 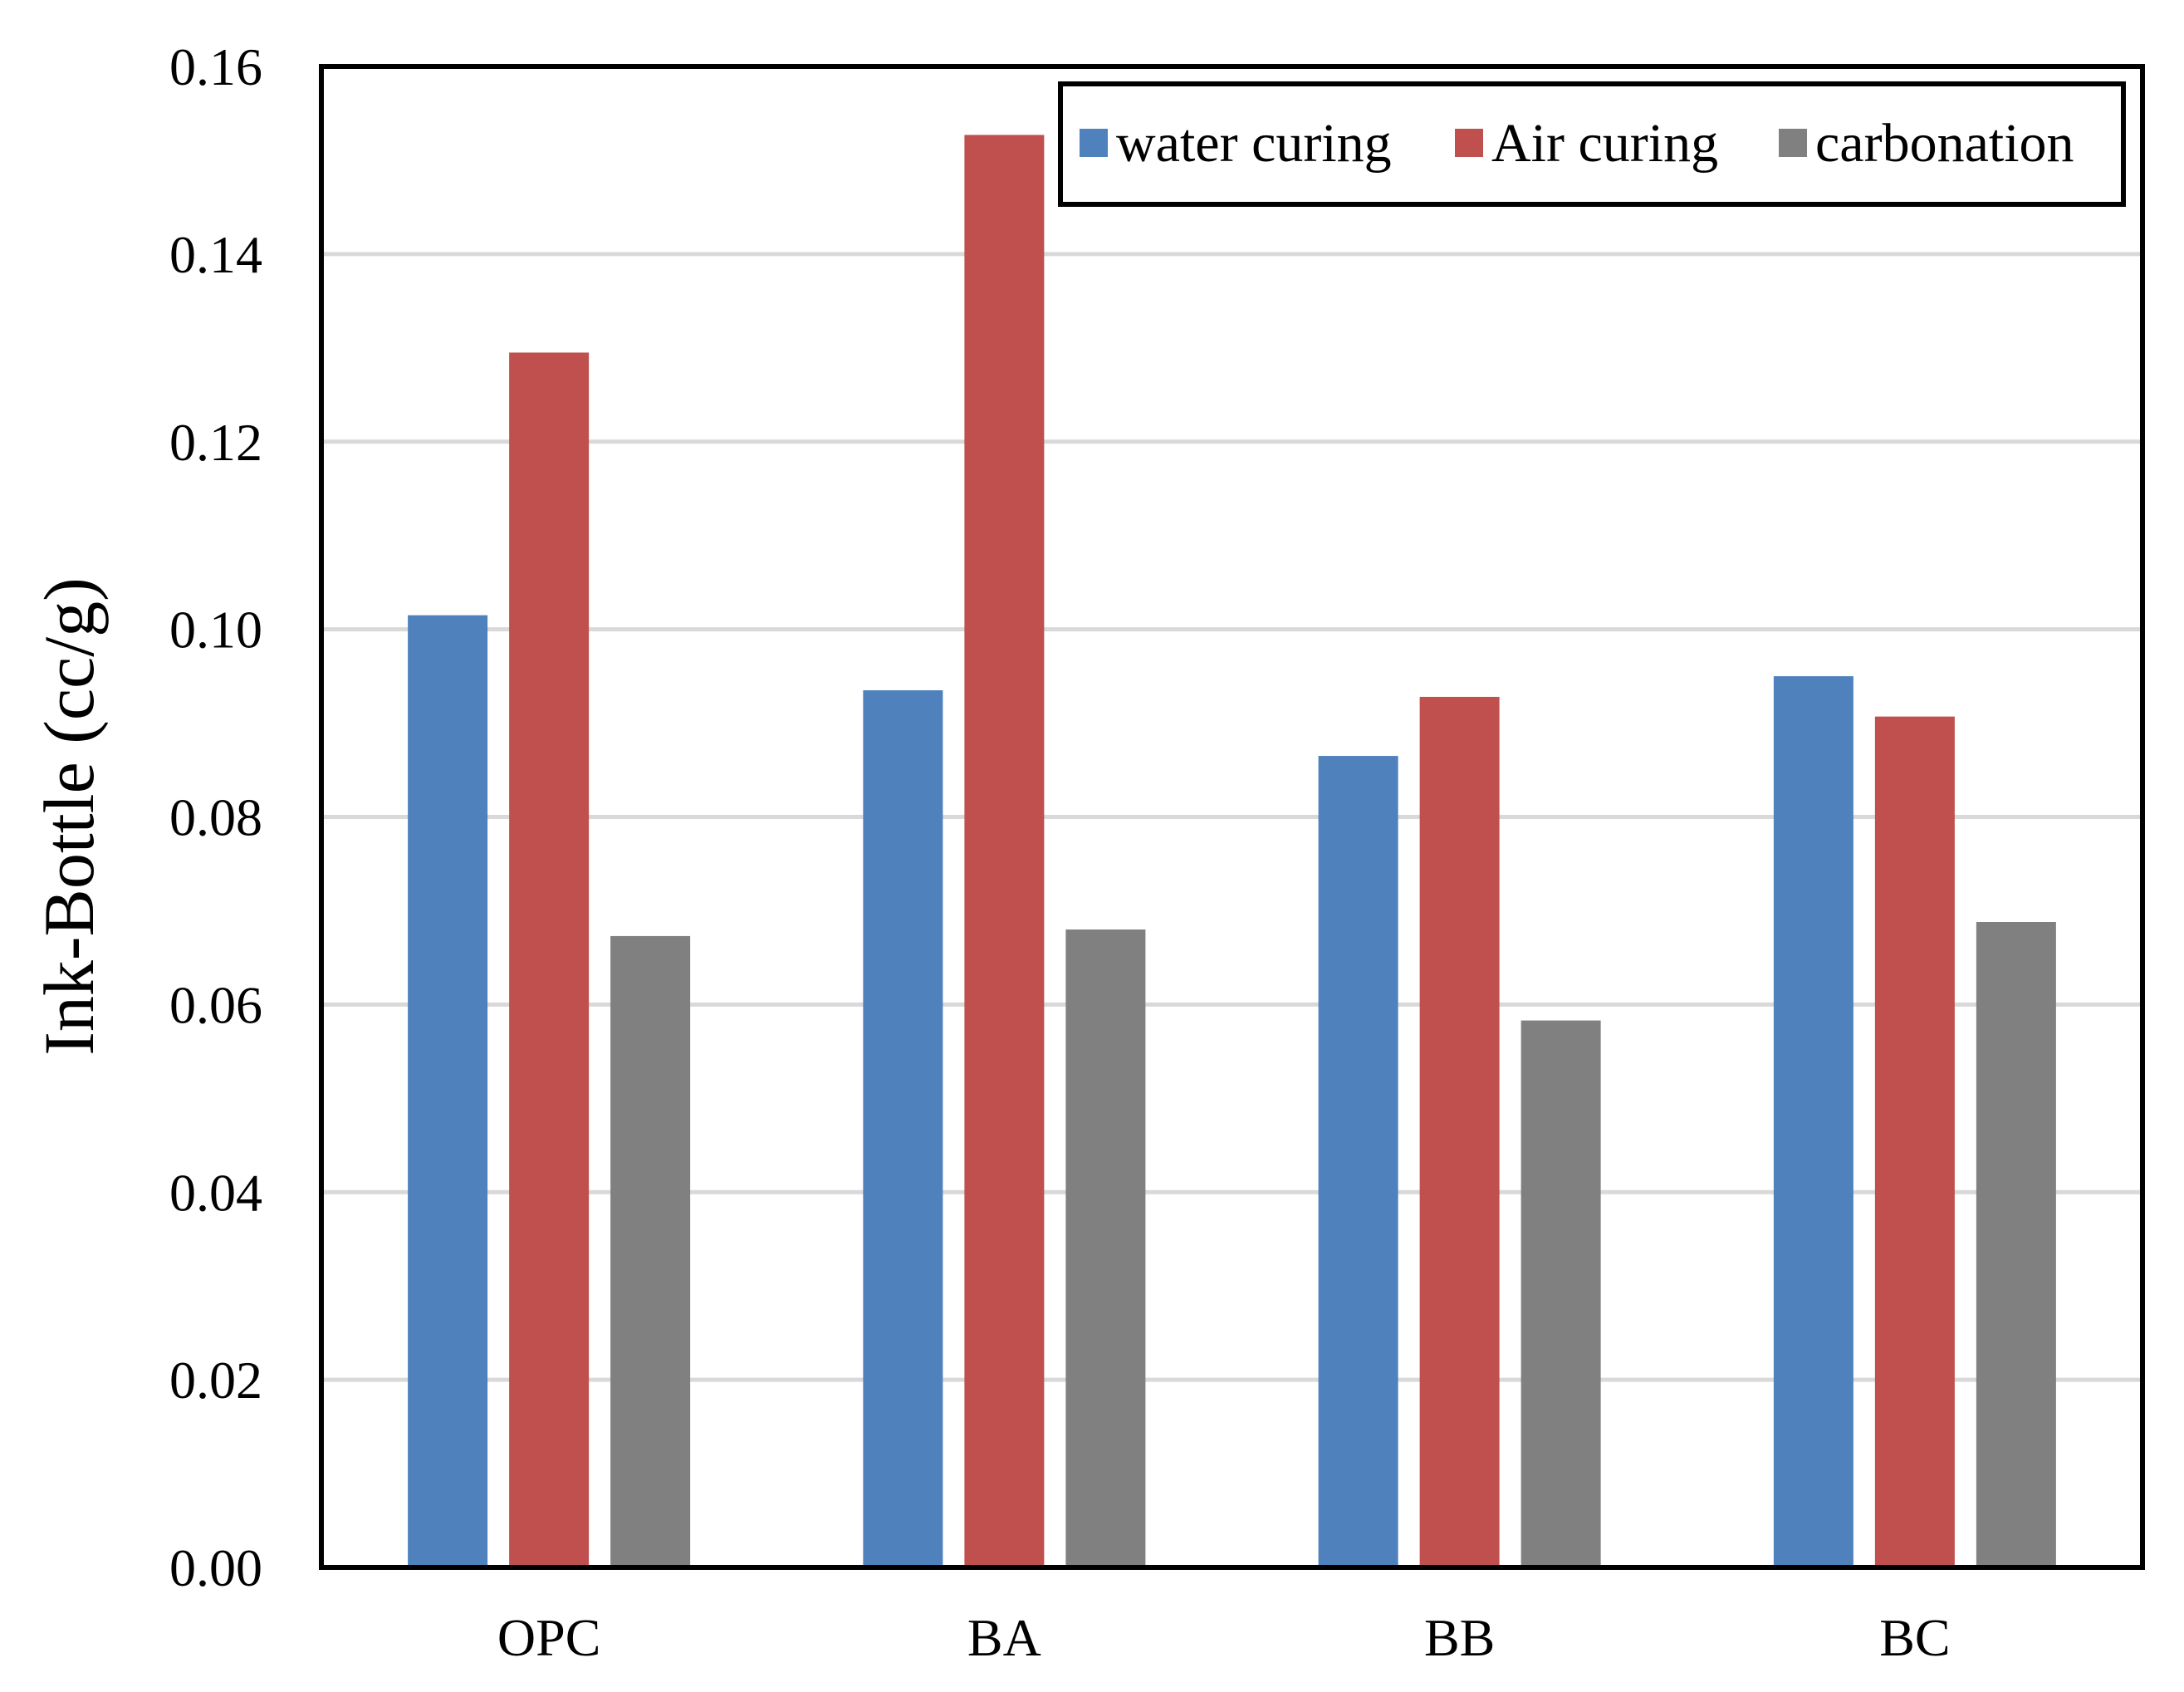 I want to click on y-axis-title: Ink-Bottle (cc/g), so click(x=69, y=816).